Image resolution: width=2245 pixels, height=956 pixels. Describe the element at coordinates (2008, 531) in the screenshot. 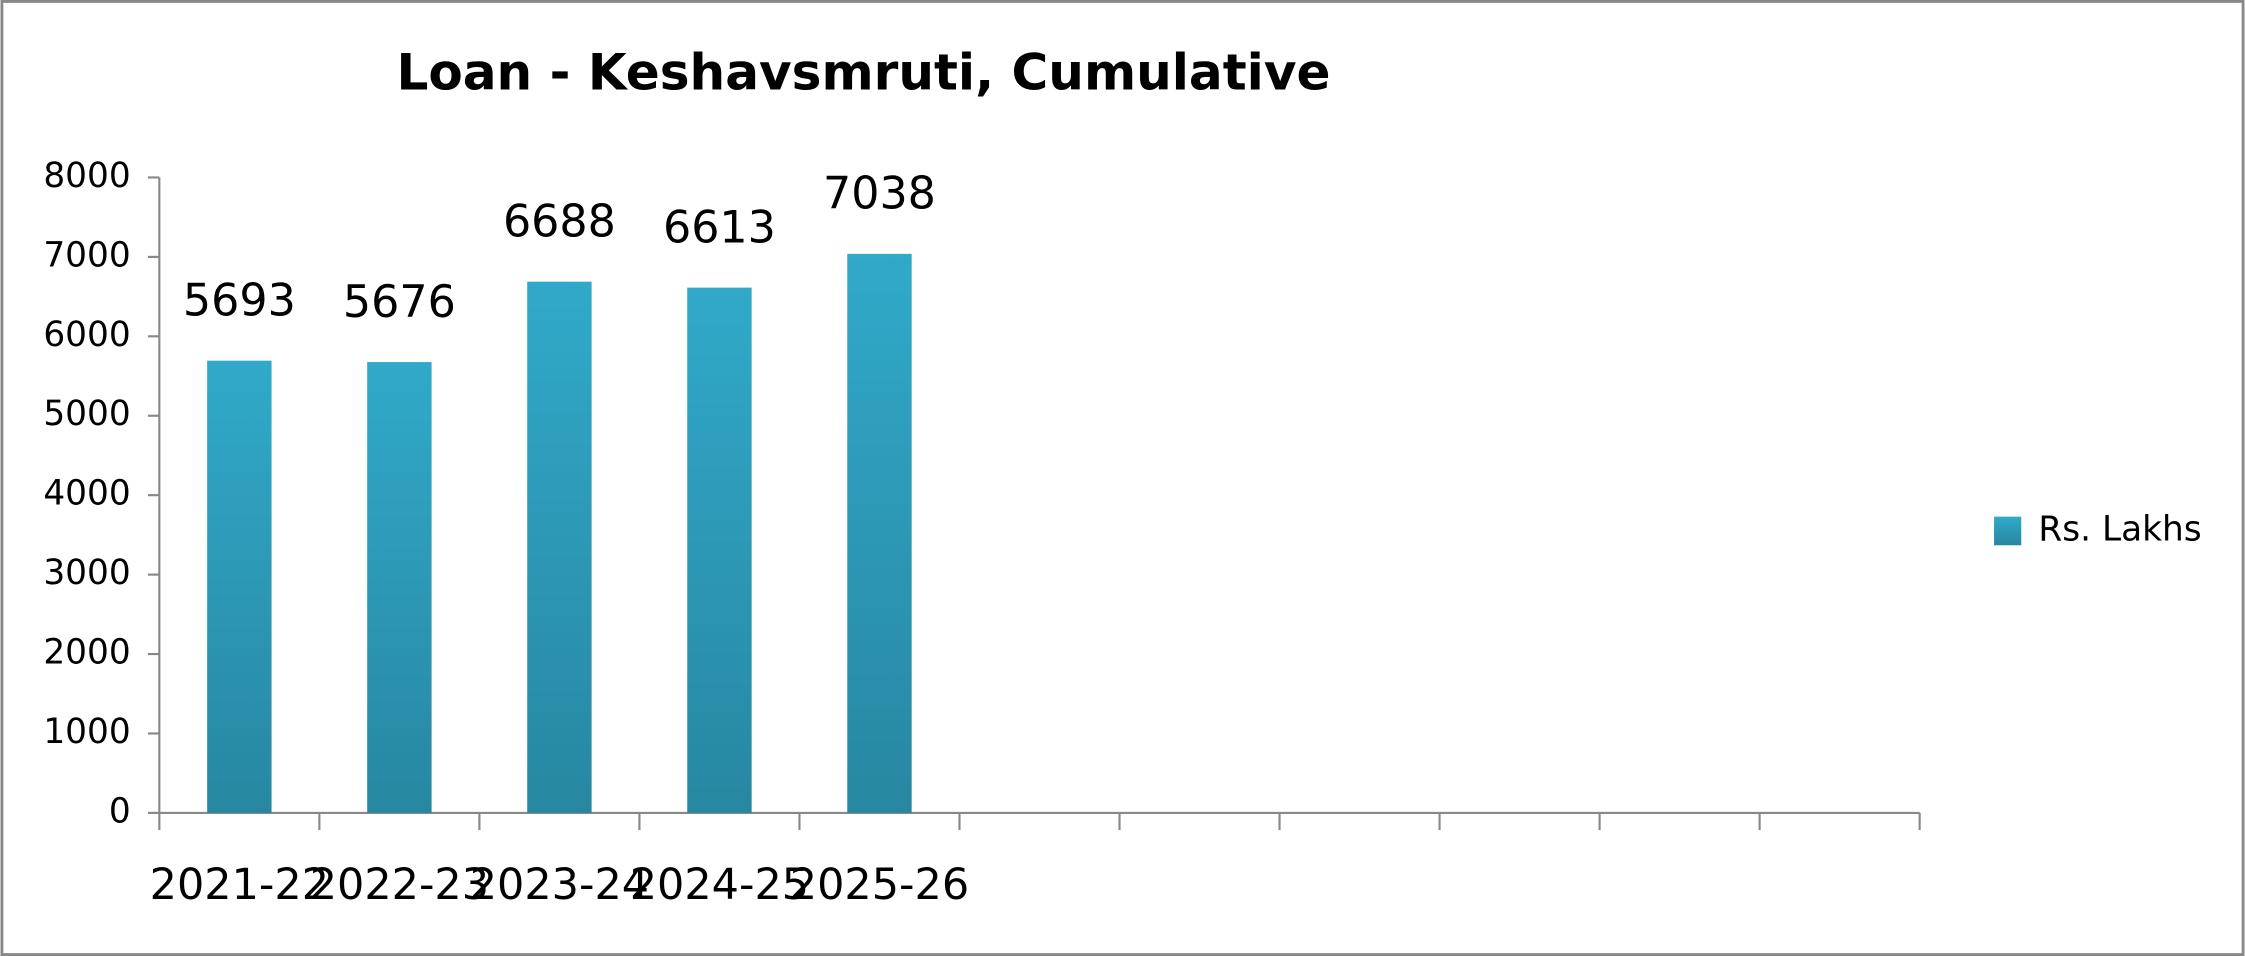

I see `legend-swatch` at that location.